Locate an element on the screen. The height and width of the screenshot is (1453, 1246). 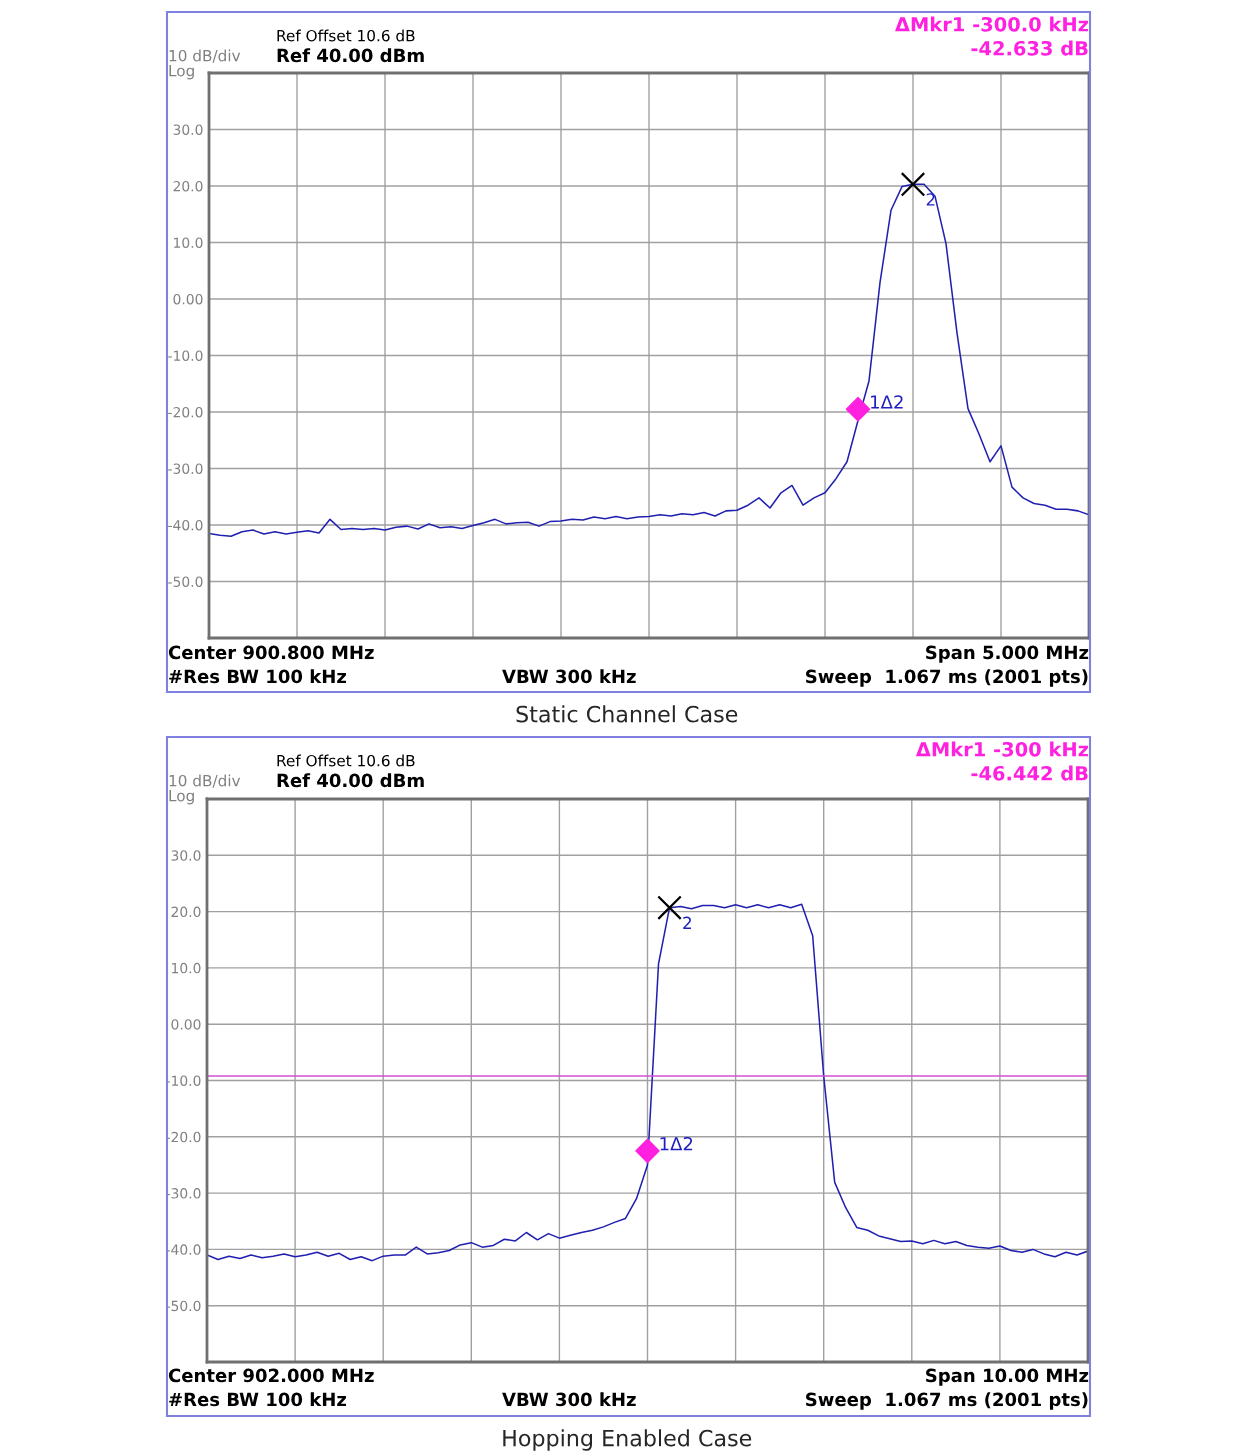
text: Span 5.000 MHz is located at coordinates (1007, 654).